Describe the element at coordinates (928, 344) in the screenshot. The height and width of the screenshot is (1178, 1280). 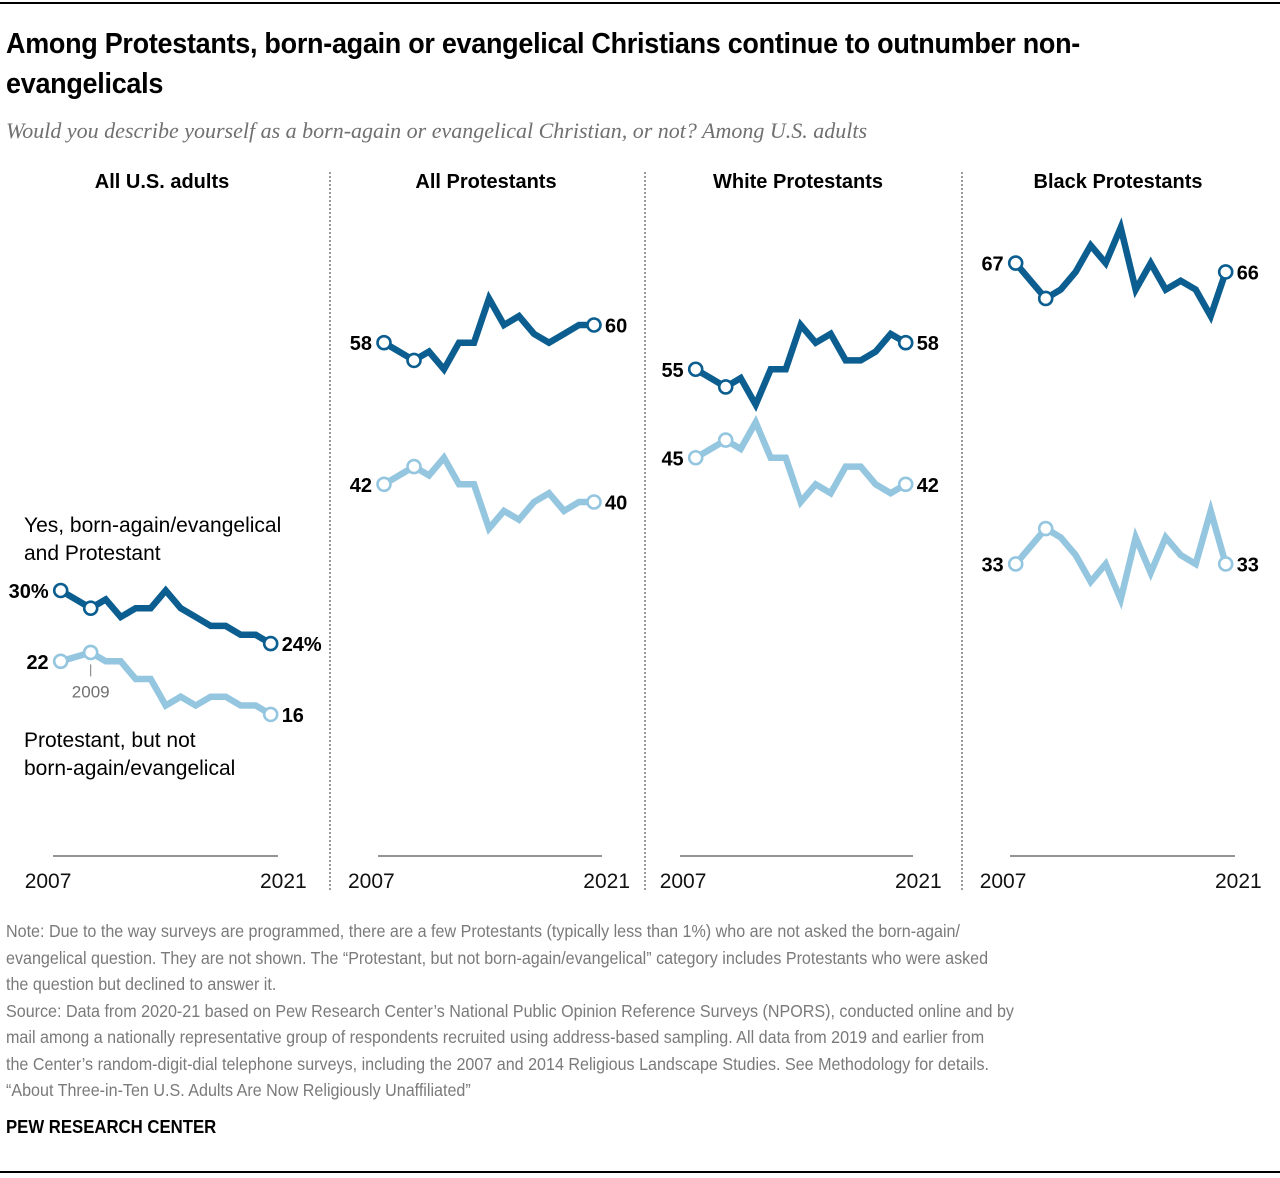
I see `end-value-label: 58` at that location.